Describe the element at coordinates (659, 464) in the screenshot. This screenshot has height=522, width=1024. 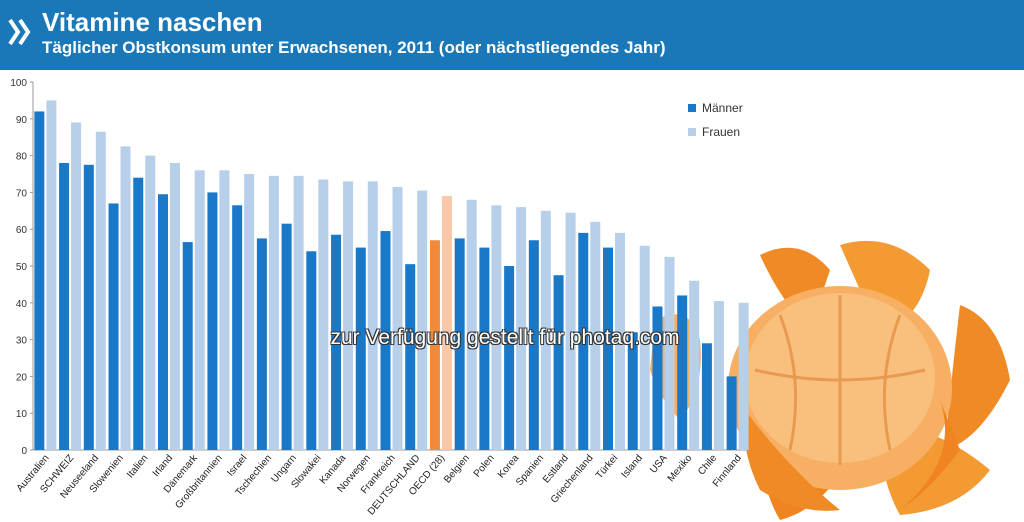
I see `x-tick-label: USA` at that location.